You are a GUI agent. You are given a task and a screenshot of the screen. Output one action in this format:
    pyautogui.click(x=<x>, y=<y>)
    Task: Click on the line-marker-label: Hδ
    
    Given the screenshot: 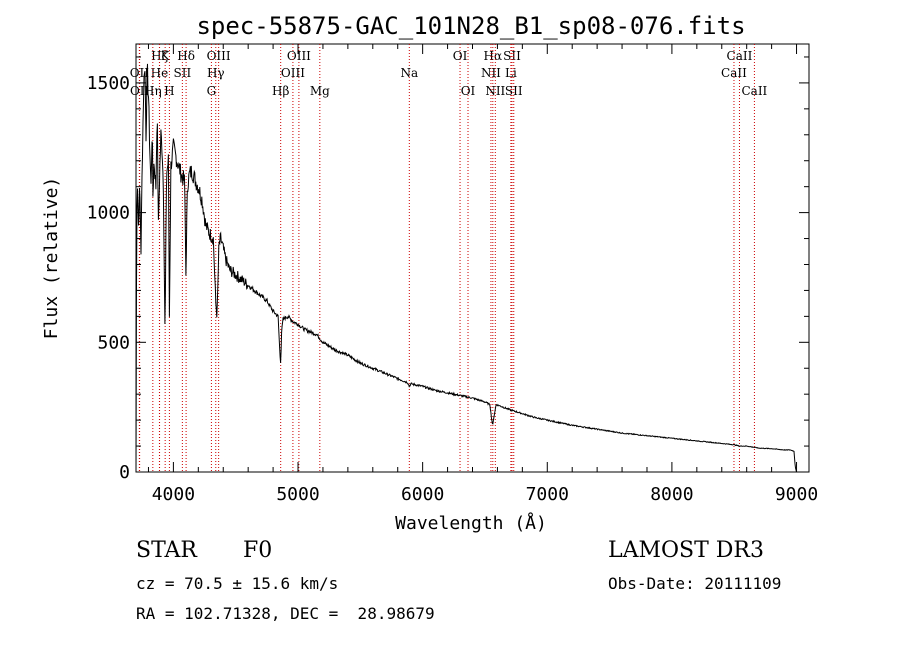 What is the action you would take?
    pyautogui.click(x=186, y=56)
    